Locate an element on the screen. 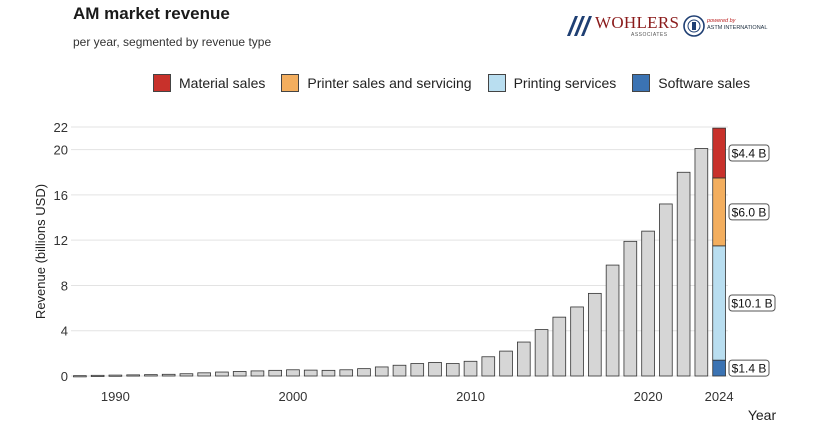 This screenshot has height=427, width=815. y-axis-title: Revenue (billions USD) is located at coordinates (40, 251).